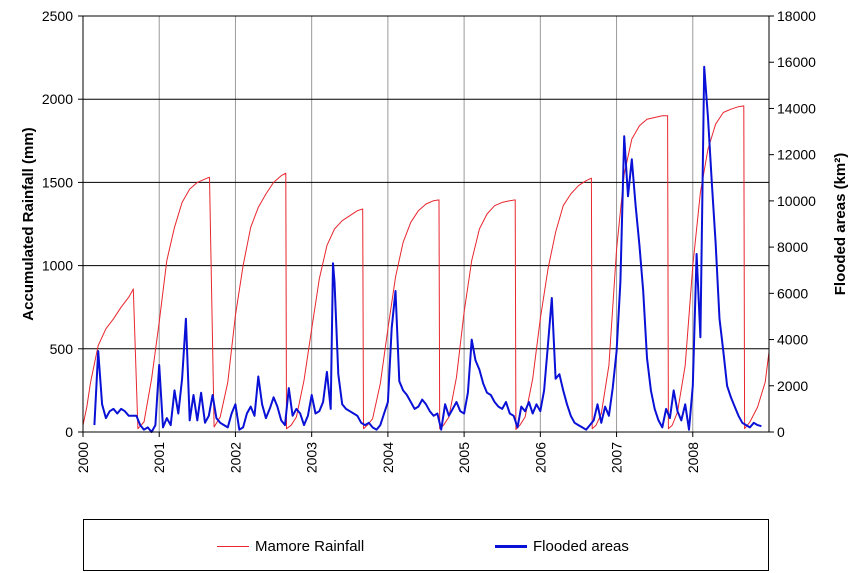 This screenshot has height=573, width=854. Describe the element at coordinates (693, 457) in the screenshot. I see `x-tick-label: 2008` at that location.